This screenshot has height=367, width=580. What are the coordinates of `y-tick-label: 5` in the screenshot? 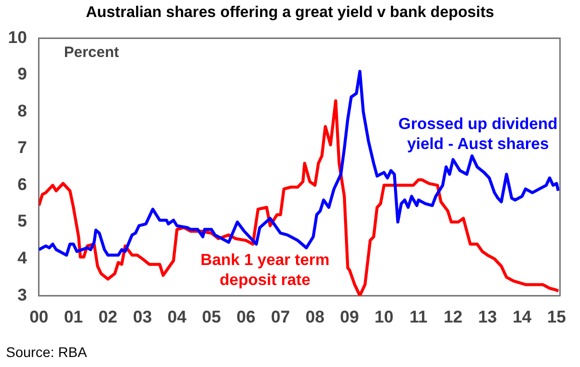 It's located at (22, 221).